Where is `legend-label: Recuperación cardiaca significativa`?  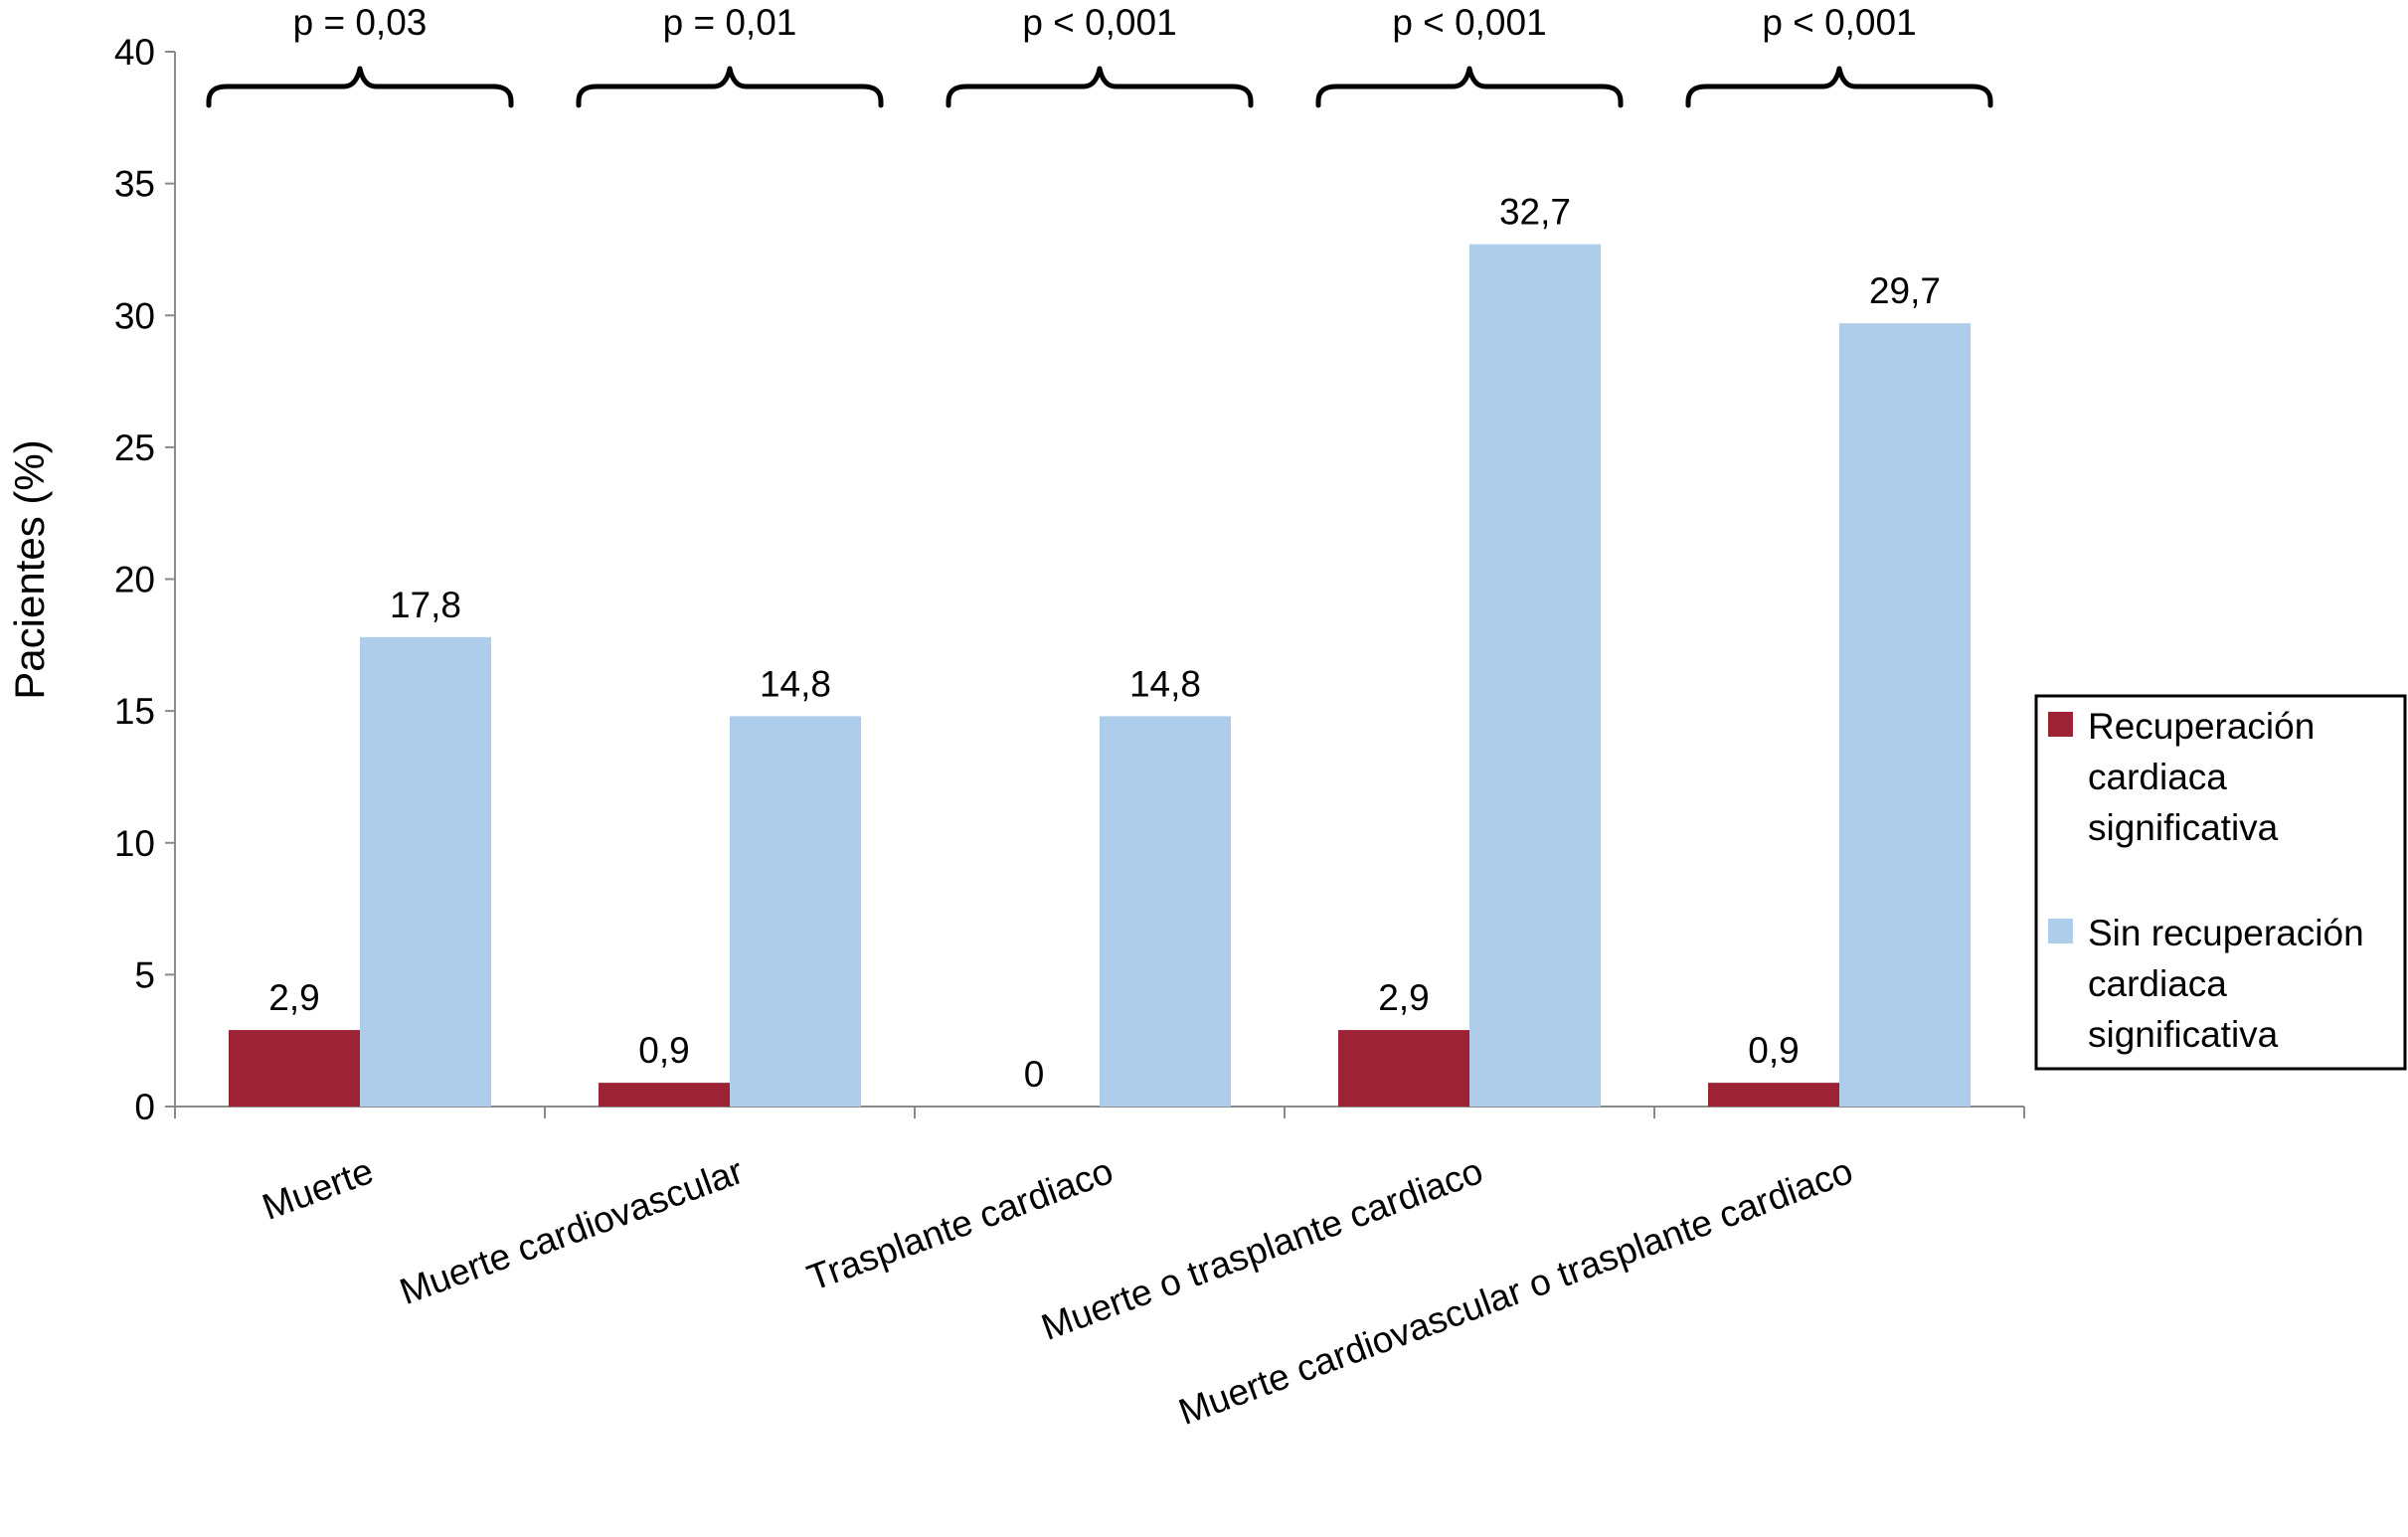 legend-label: Recuperación cardiaca significativa is located at coordinates (2201, 777).